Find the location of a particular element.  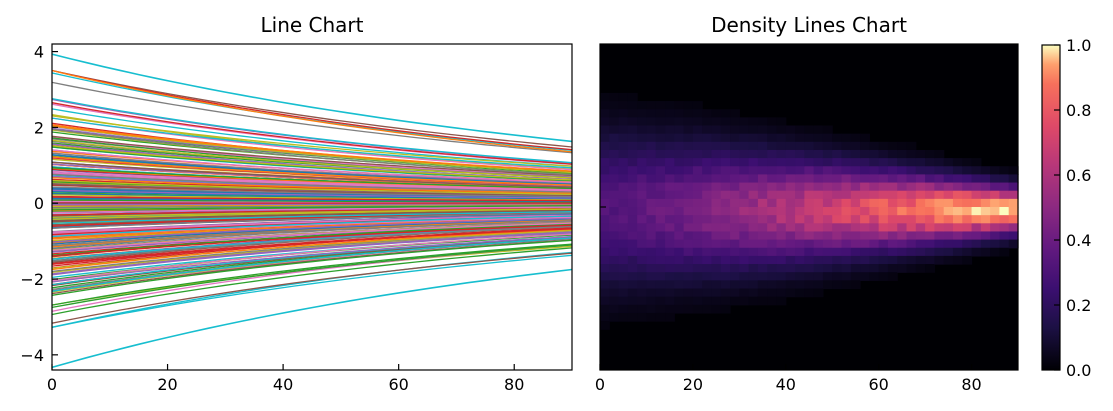

x-tick-label: 80 is located at coordinates (971, 384).